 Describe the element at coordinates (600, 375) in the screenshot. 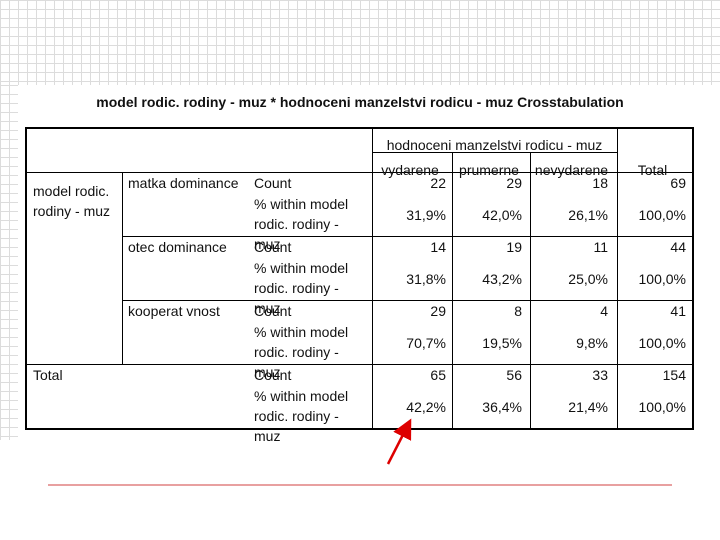

I see `cell-value: 33` at that location.